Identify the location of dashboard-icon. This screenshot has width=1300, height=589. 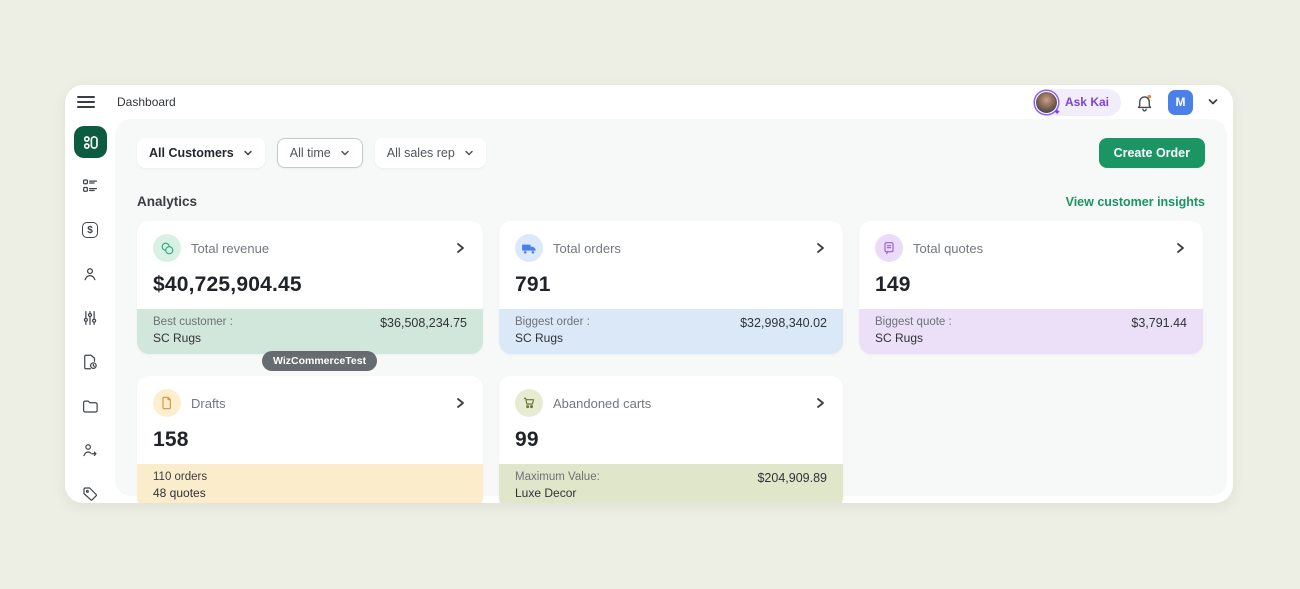
(90, 142).